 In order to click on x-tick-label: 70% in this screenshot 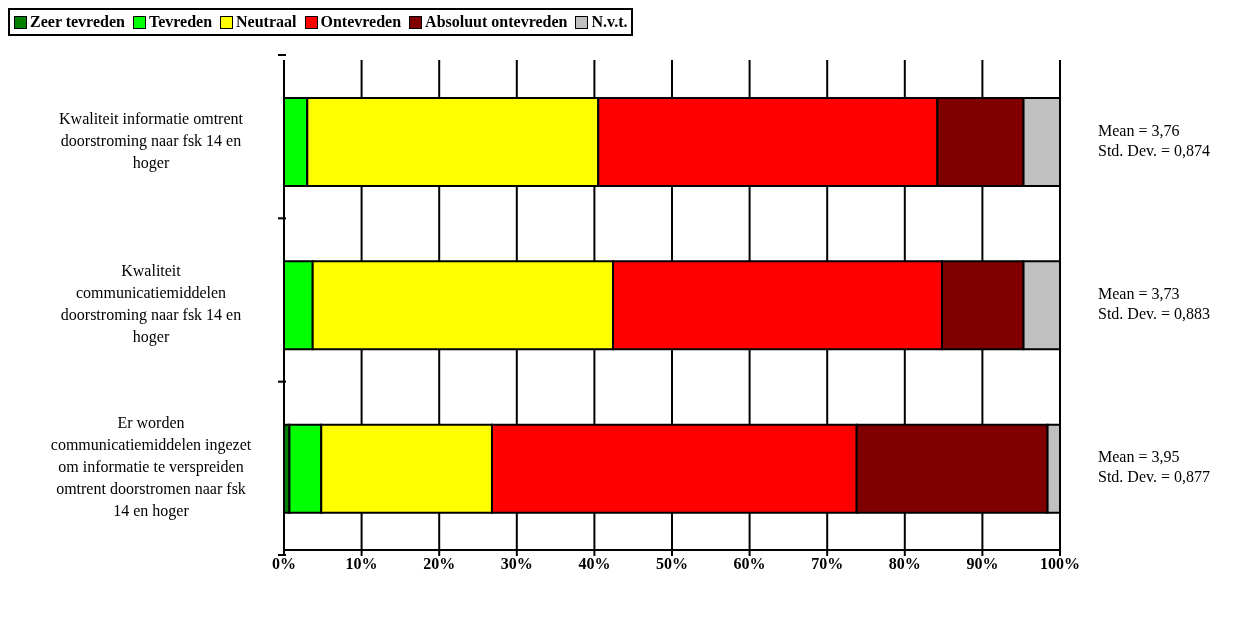, I will do `click(827, 564)`.